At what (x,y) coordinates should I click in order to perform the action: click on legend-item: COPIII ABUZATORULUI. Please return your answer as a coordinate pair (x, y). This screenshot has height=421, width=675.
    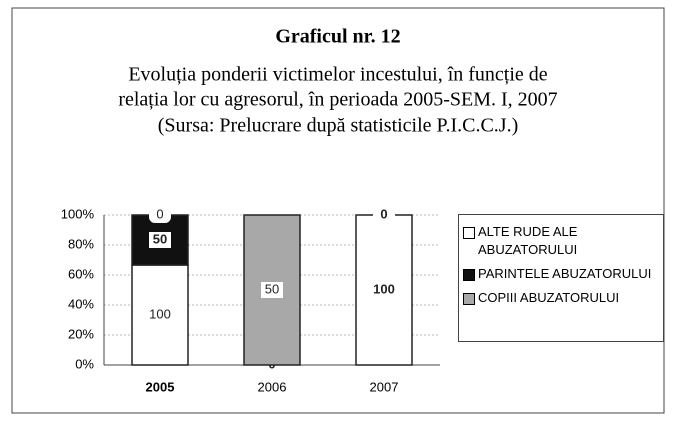
    Looking at the image, I should click on (561, 298).